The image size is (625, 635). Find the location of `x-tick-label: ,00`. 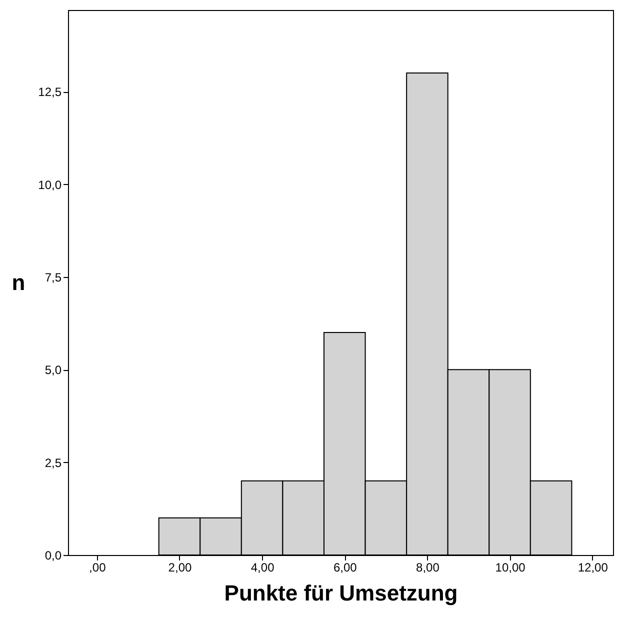

x-tick-label: ,00 is located at coordinates (97, 567).